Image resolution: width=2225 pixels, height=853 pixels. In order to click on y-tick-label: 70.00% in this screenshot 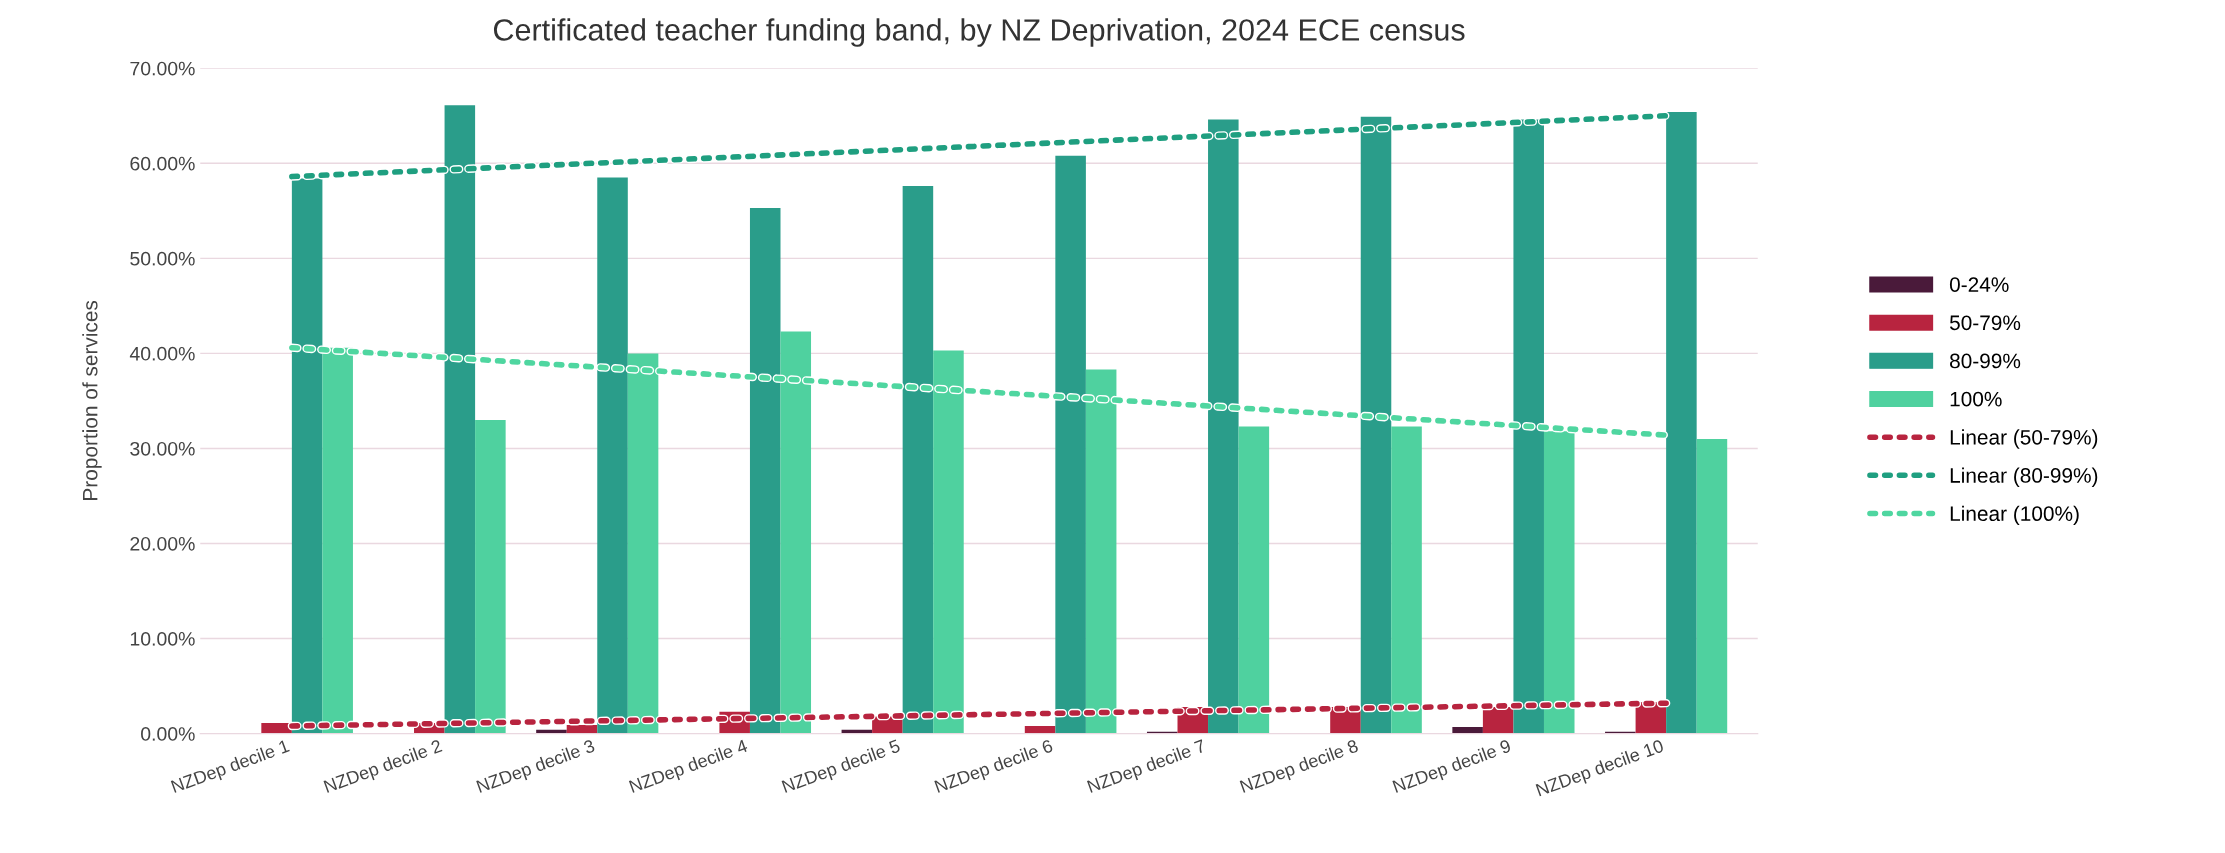, I will do `click(162, 68)`.